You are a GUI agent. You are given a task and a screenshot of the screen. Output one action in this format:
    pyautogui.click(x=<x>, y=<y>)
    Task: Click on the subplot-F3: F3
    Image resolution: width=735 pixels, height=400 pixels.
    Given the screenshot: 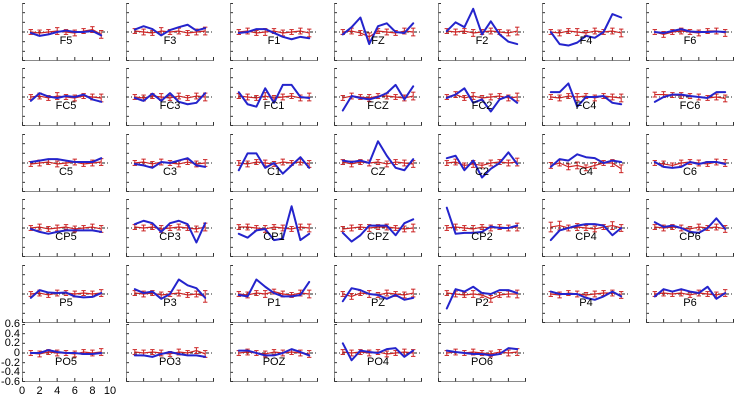 What is the action you would take?
    pyautogui.click(x=170, y=32)
    